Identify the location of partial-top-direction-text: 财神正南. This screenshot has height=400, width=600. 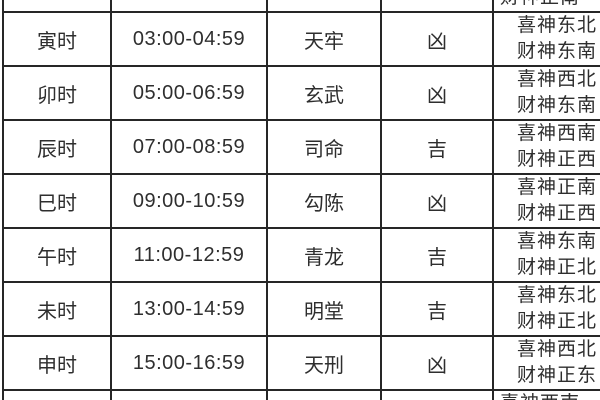
(540, 5).